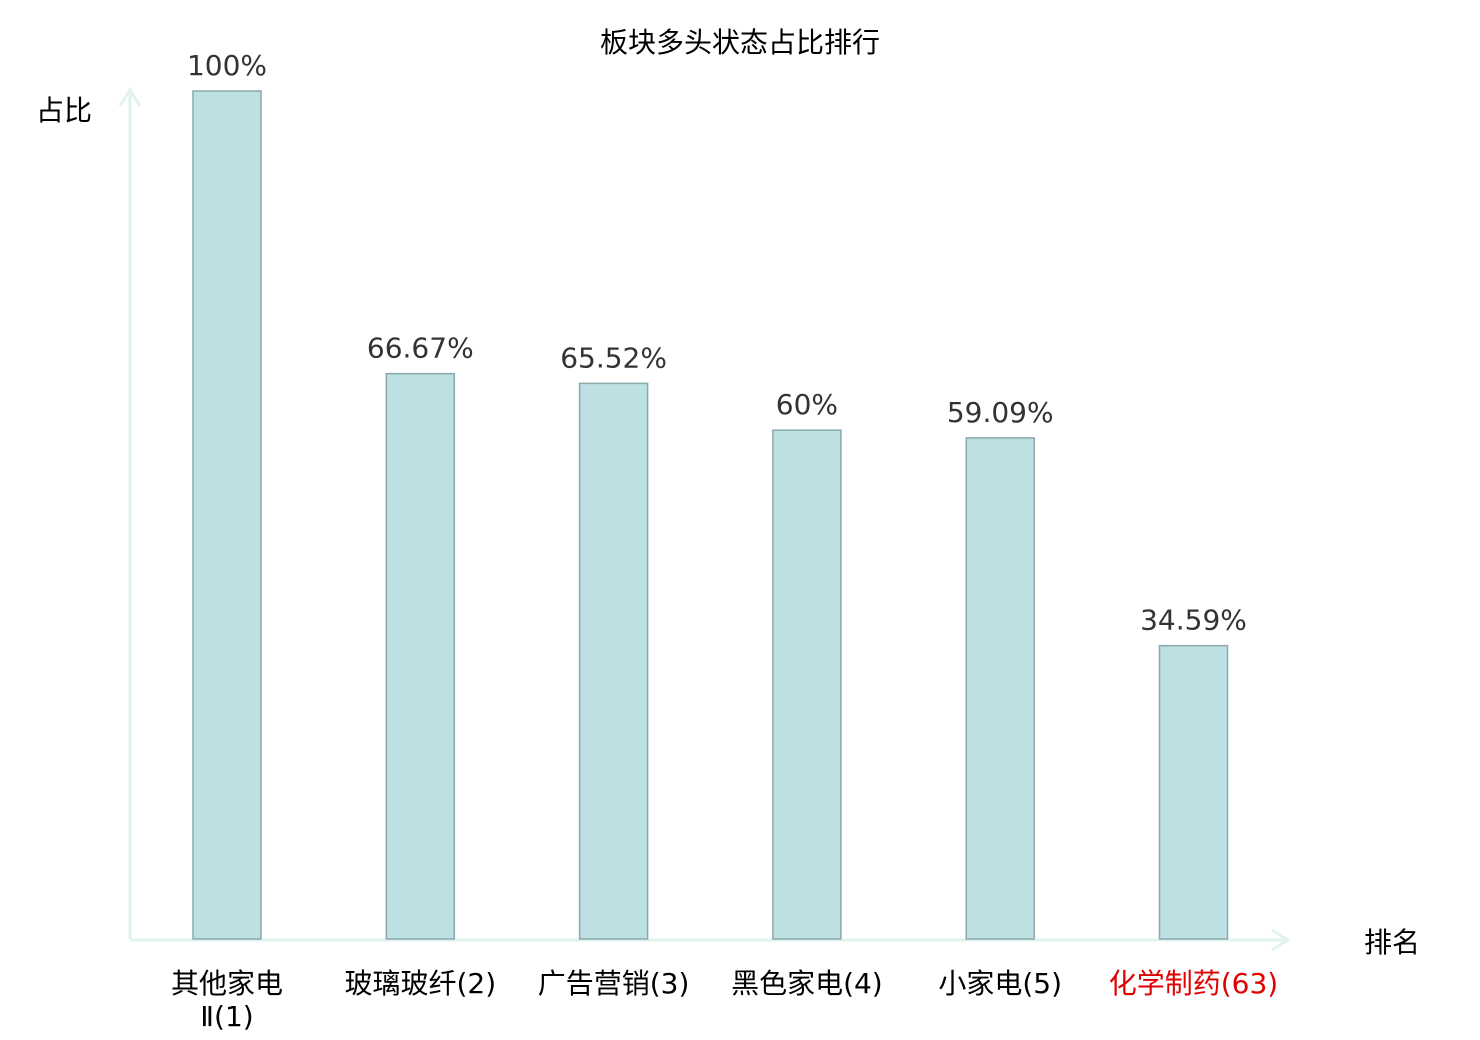 Image resolution: width=1480 pixels, height=1040 pixels. I want to click on data-label: 60%, so click(807, 404).